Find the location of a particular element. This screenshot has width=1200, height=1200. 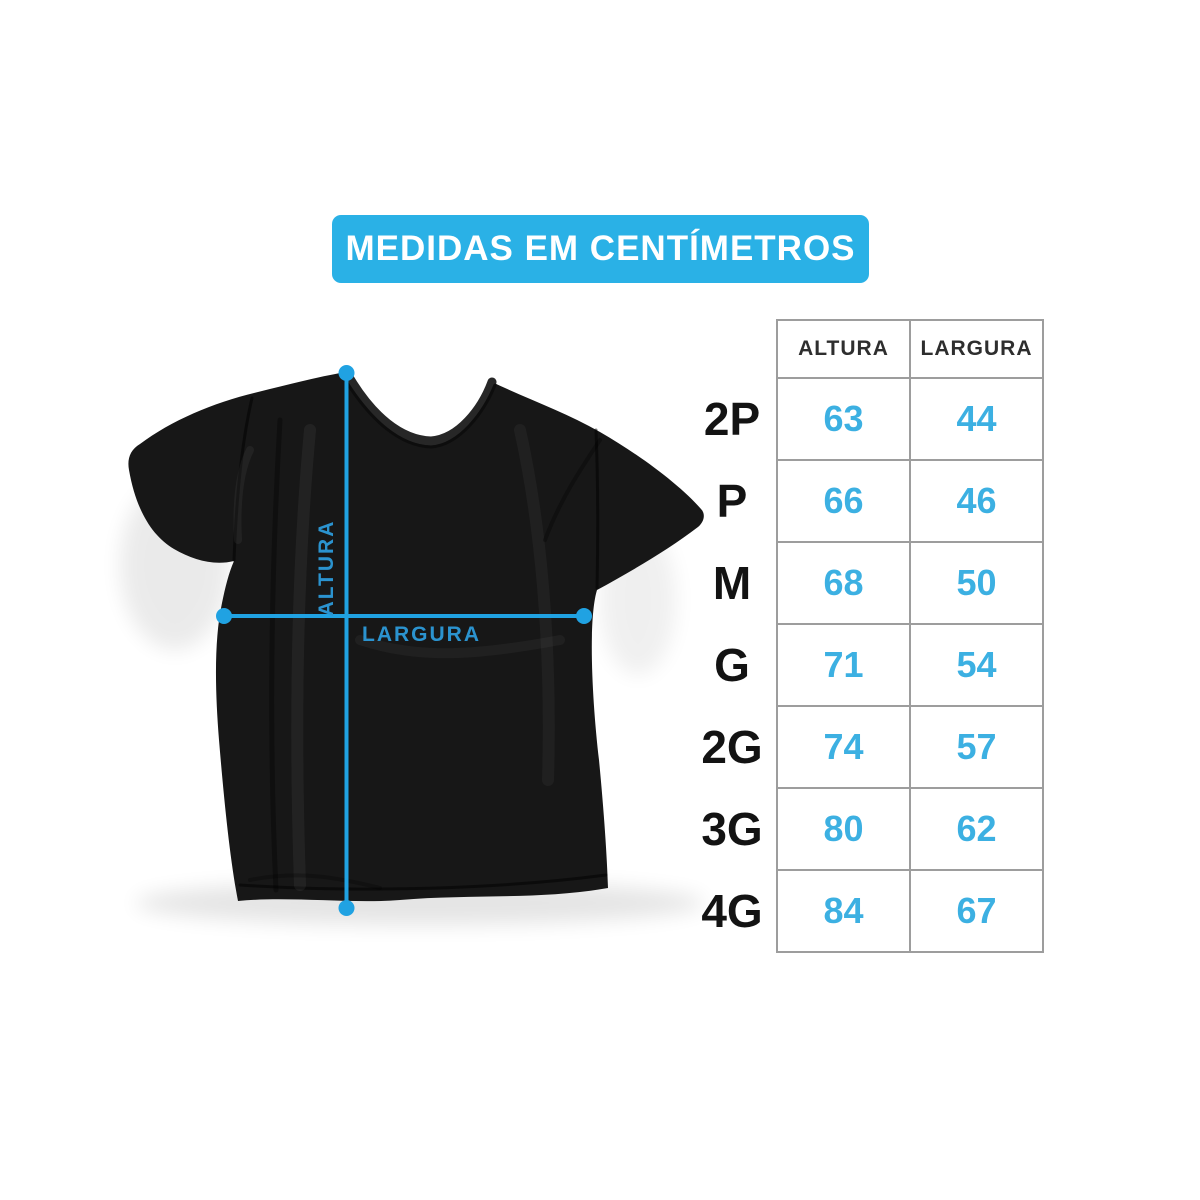

largura-value: 67 is located at coordinates (976, 911).